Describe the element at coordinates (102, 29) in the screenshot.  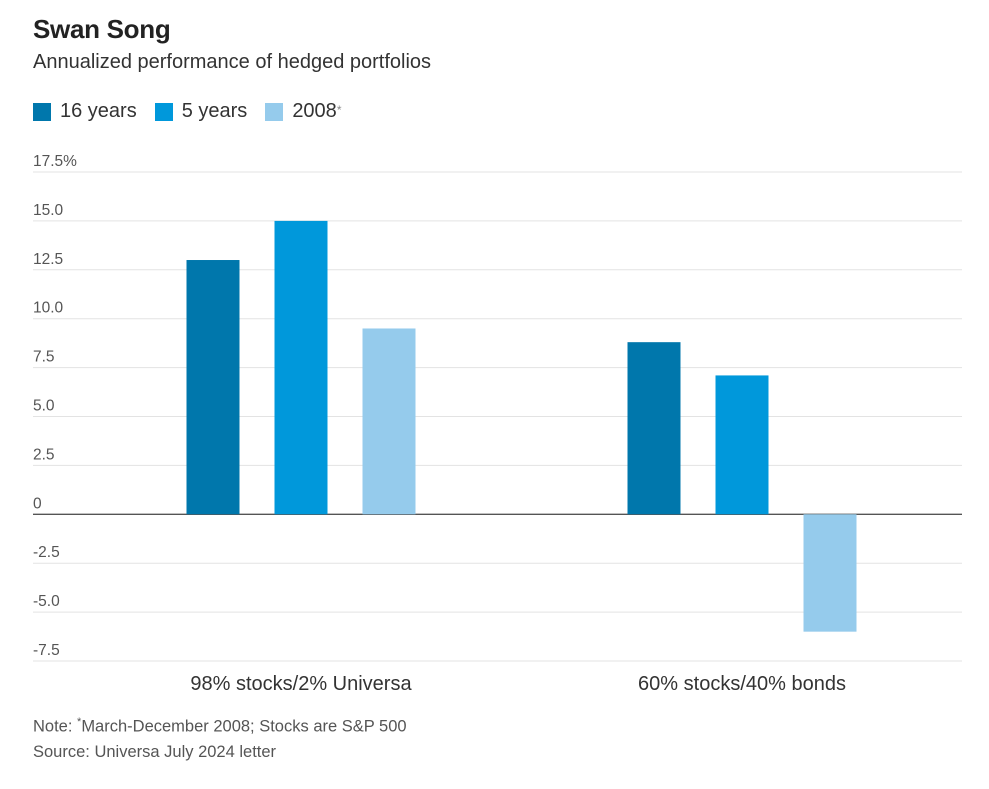
I see `chart-title: Swan Song` at that location.